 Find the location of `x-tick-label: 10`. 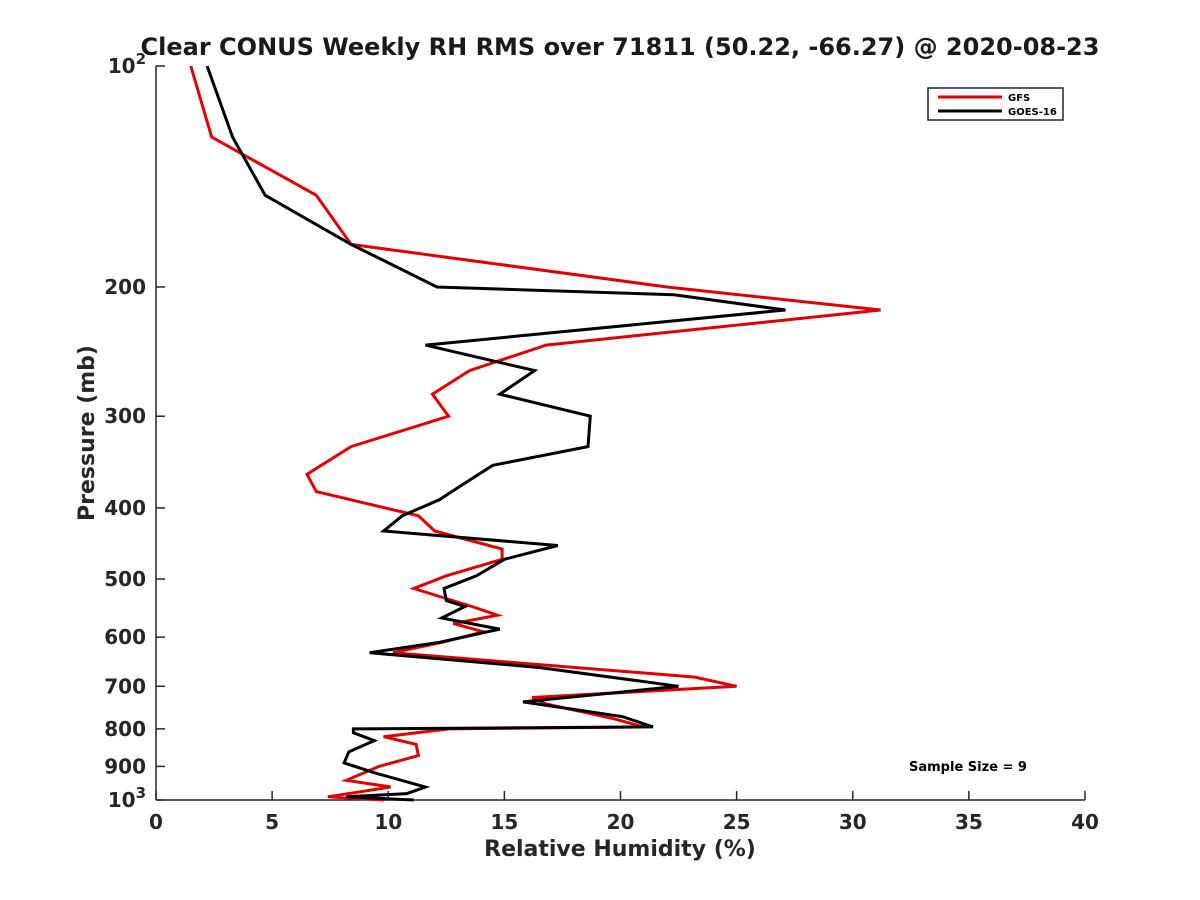

x-tick-label: 10 is located at coordinates (388, 822).